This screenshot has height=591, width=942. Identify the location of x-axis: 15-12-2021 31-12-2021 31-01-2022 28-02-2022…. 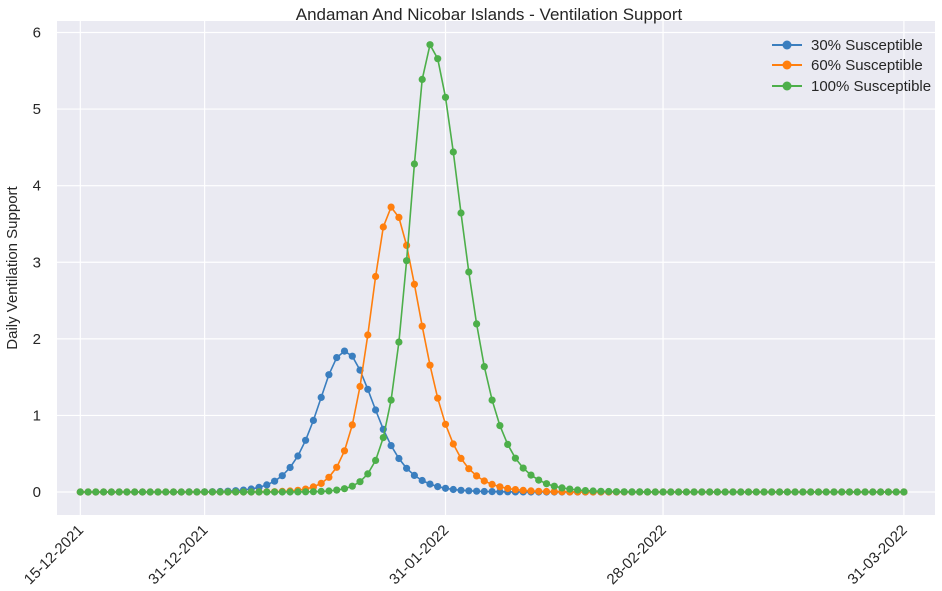
(466, 555).